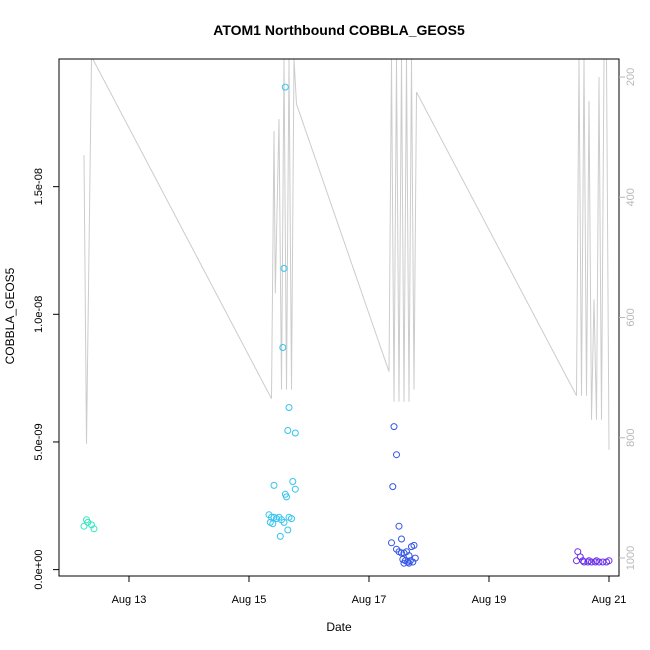 This screenshot has width=650, height=650. I want to click on chart-title: ATOM1 Northbound COBBLA_GEOS5, so click(339, 30).